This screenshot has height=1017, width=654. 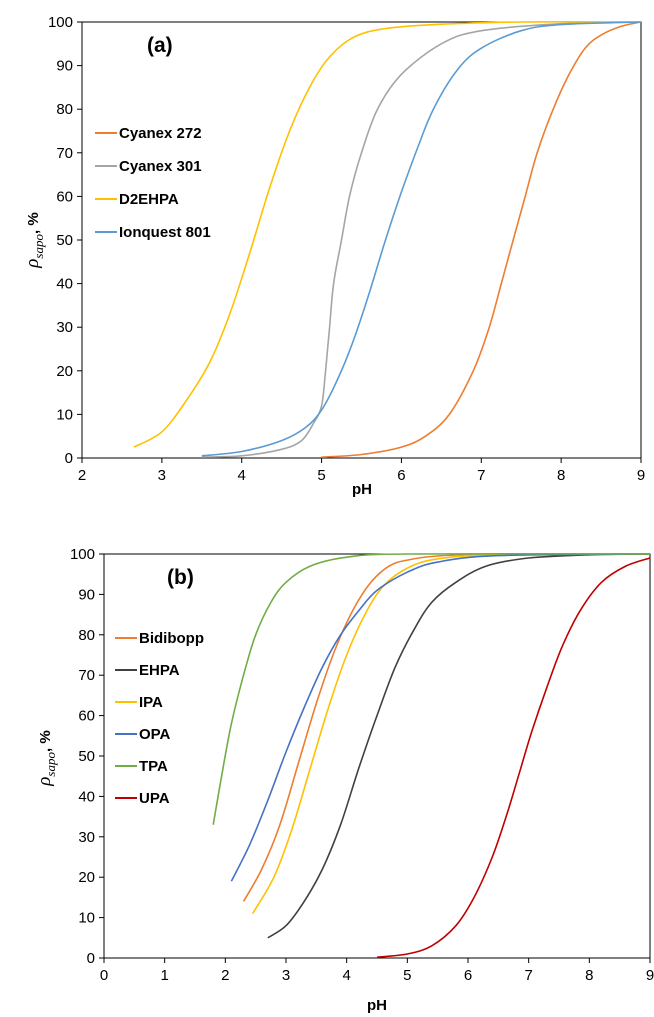 What do you see at coordinates (154, 798) in the screenshot?
I see `legend-label-upa: UPA` at bounding box center [154, 798].